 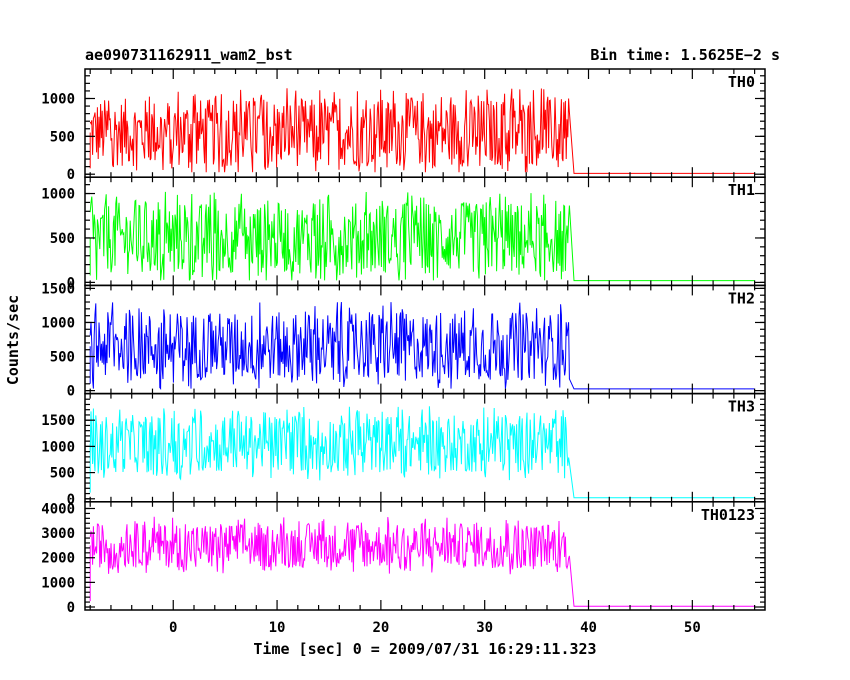 I want to click on y-tick-label: 3000, so click(x=58, y=534).